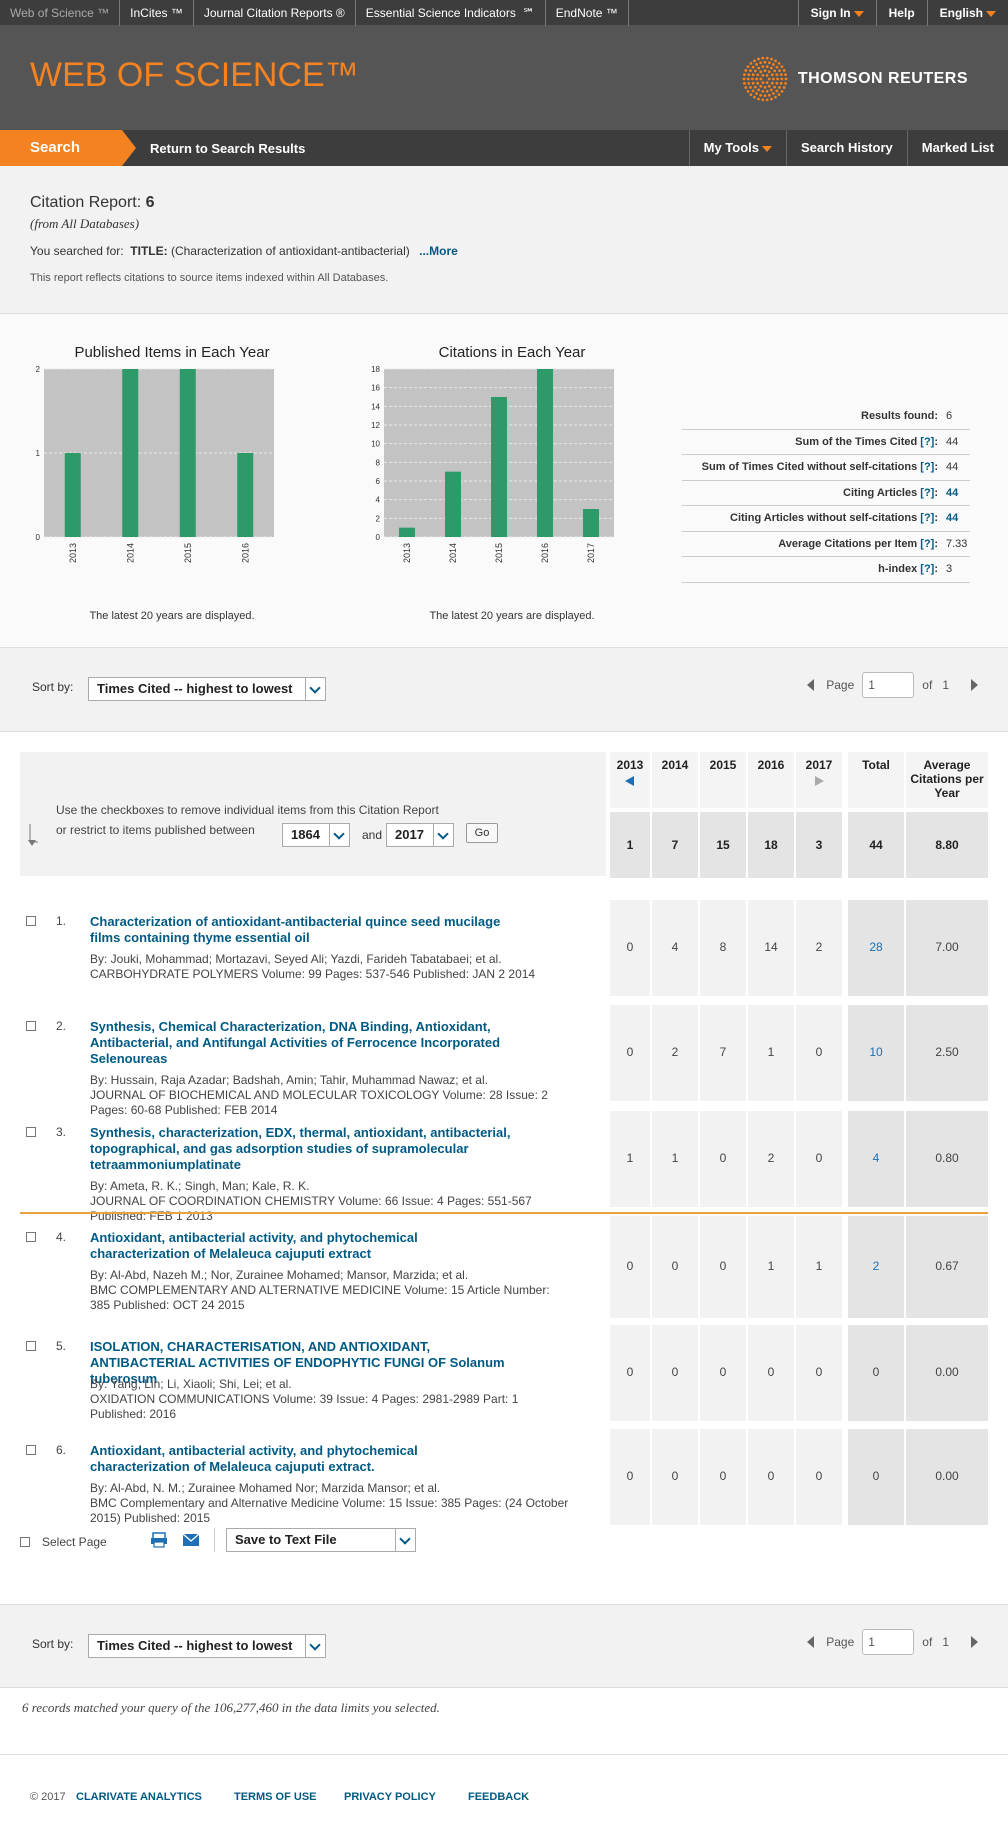 The height and width of the screenshot is (1848, 1008). Describe the element at coordinates (139, 1797) in the screenshot. I see `clarivate-link: CLARIVATE ANALYTICS` at that location.